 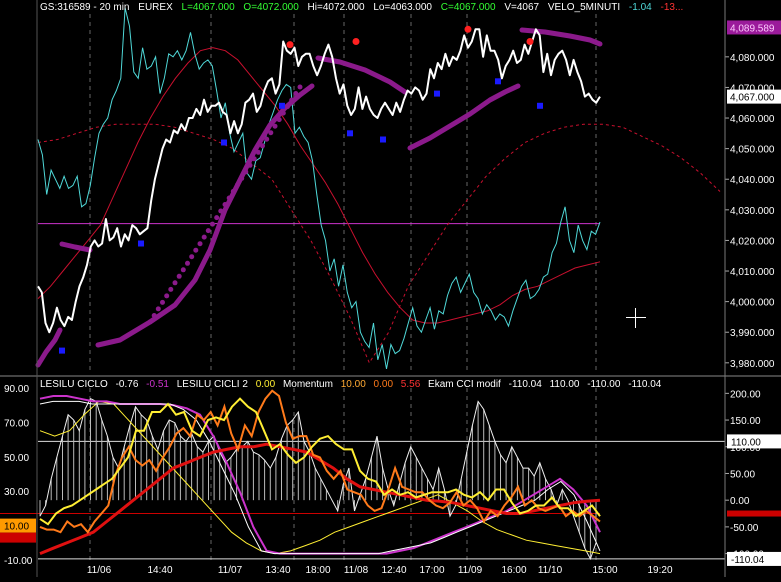 I want to click on cci-name: Ekam CCI modif, so click(x=464, y=384).